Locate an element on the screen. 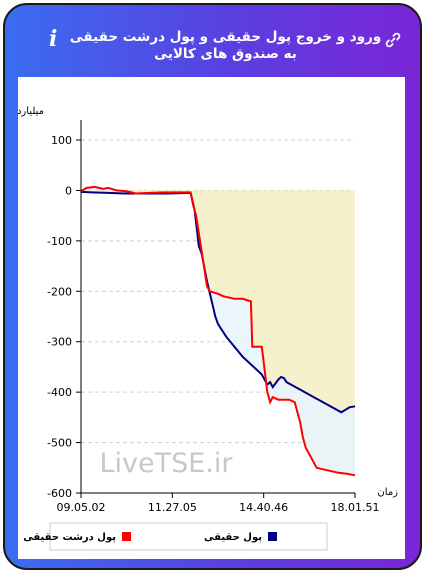 Image resolution: width=427 pixels, height=574 pixels. x-tick-label: 18.01.51 is located at coordinates (355, 507).